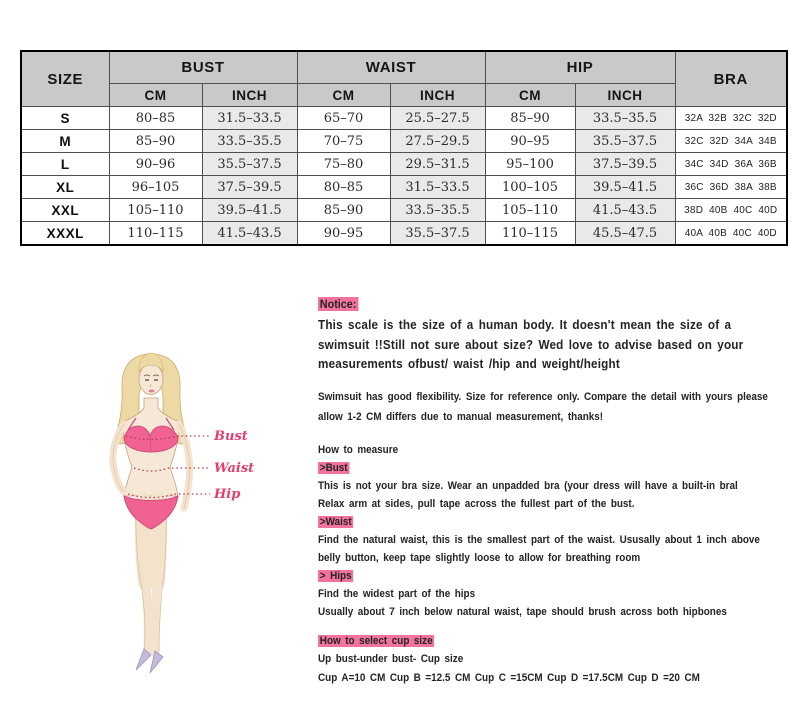 This screenshot has height=716, width=800. What do you see at coordinates (155, 210) in the screenshot?
I see `bust-cm-cell: 105–110` at bounding box center [155, 210].